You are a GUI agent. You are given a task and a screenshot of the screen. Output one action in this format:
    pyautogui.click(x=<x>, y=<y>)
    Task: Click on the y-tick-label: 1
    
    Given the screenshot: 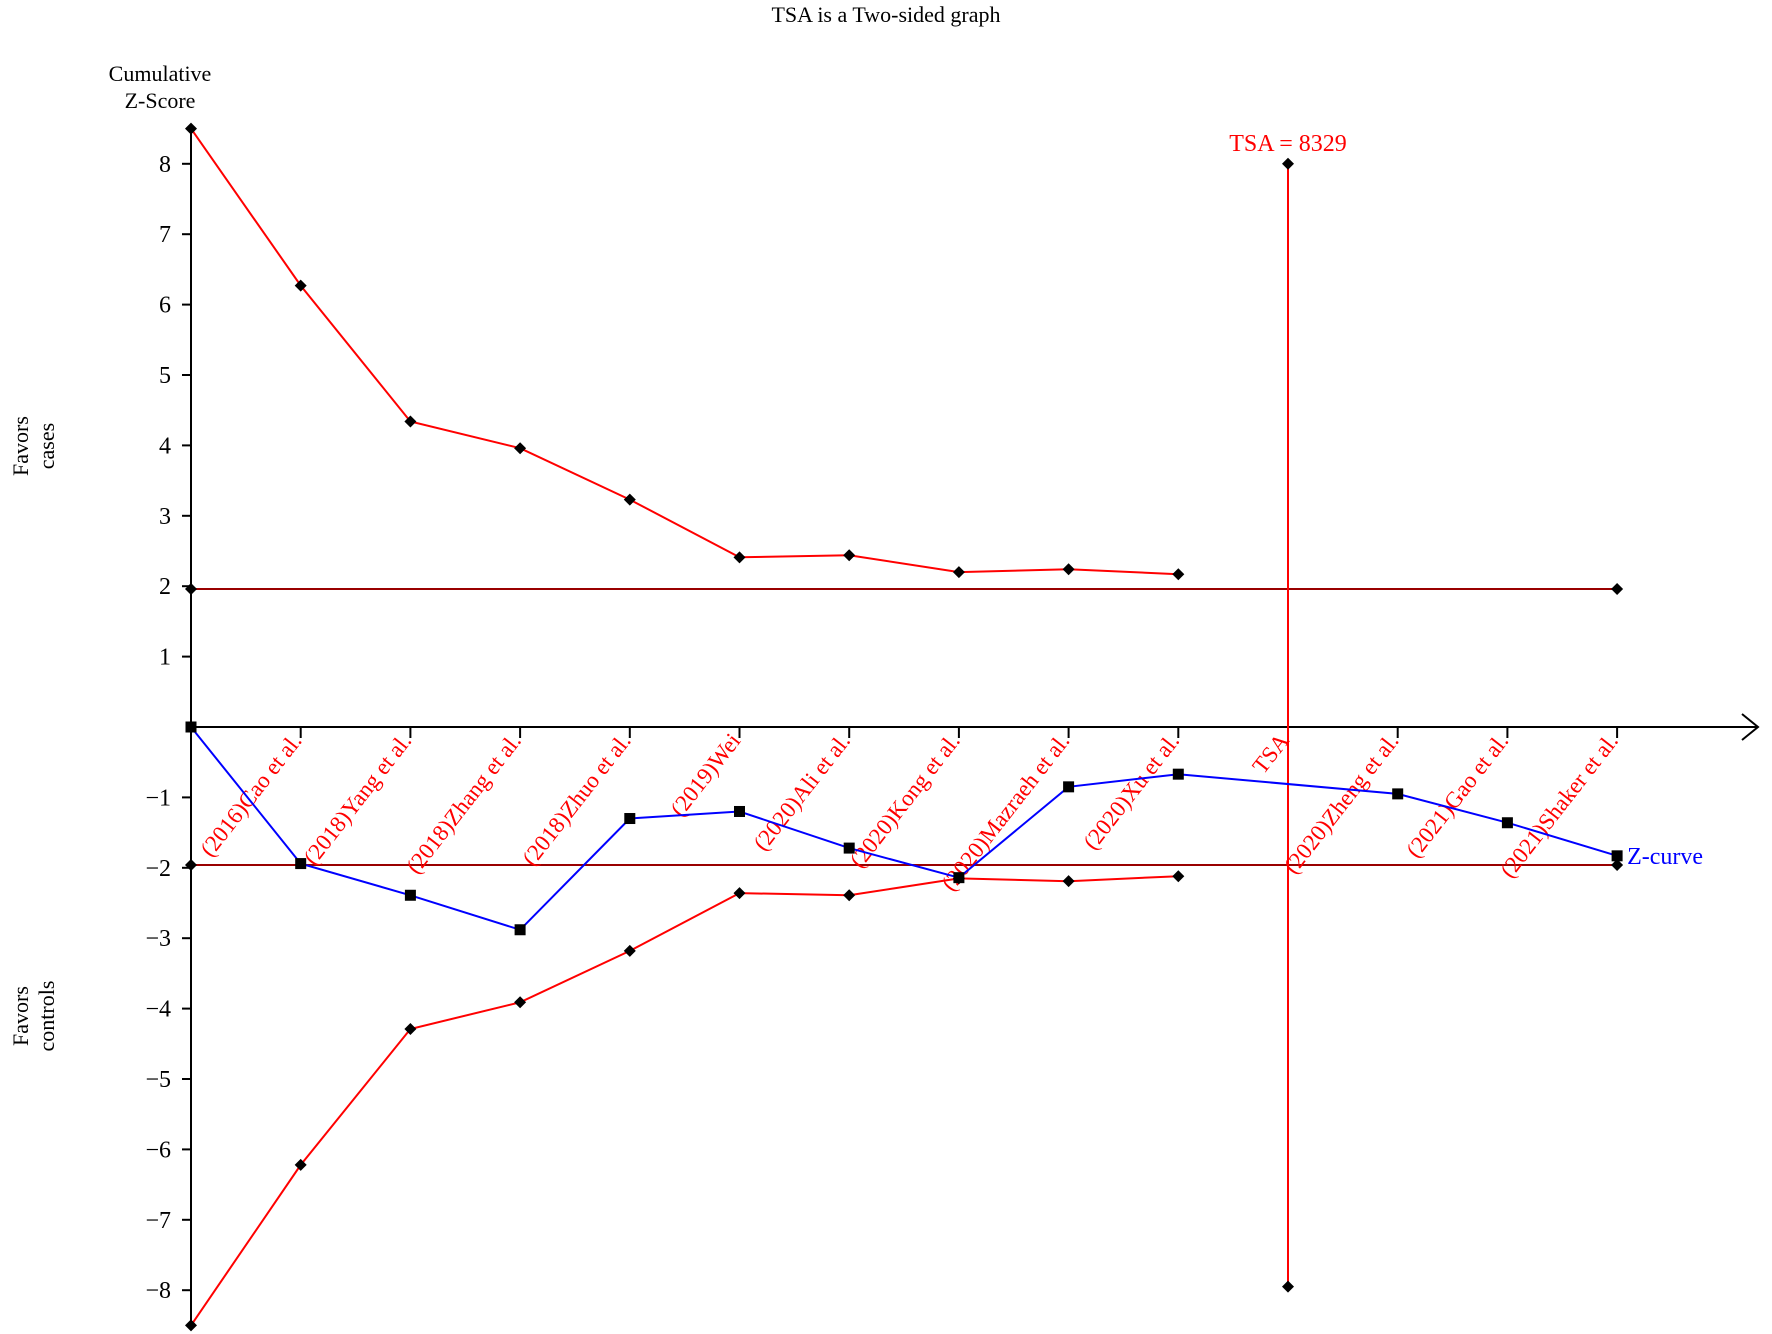 What is the action you would take?
    pyautogui.click(x=165, y=658)
    